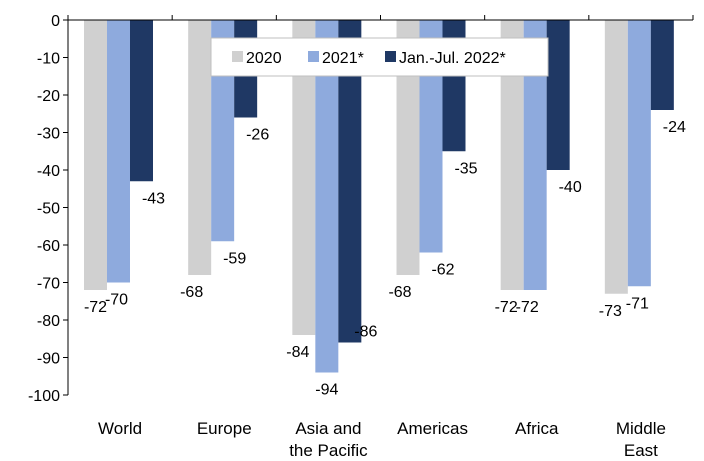 Image resolution: width=704 pixels, height=461 pixels. Describe the element at coordinates (641, 439) in the screenshot. I see `category-label-5: Middle East` at that location.